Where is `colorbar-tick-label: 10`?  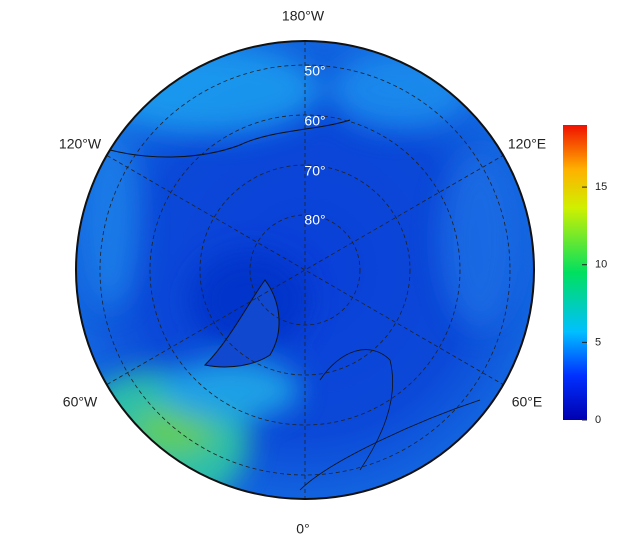
colorbar-tick-label: 10 is located at coordinates (601, 265).